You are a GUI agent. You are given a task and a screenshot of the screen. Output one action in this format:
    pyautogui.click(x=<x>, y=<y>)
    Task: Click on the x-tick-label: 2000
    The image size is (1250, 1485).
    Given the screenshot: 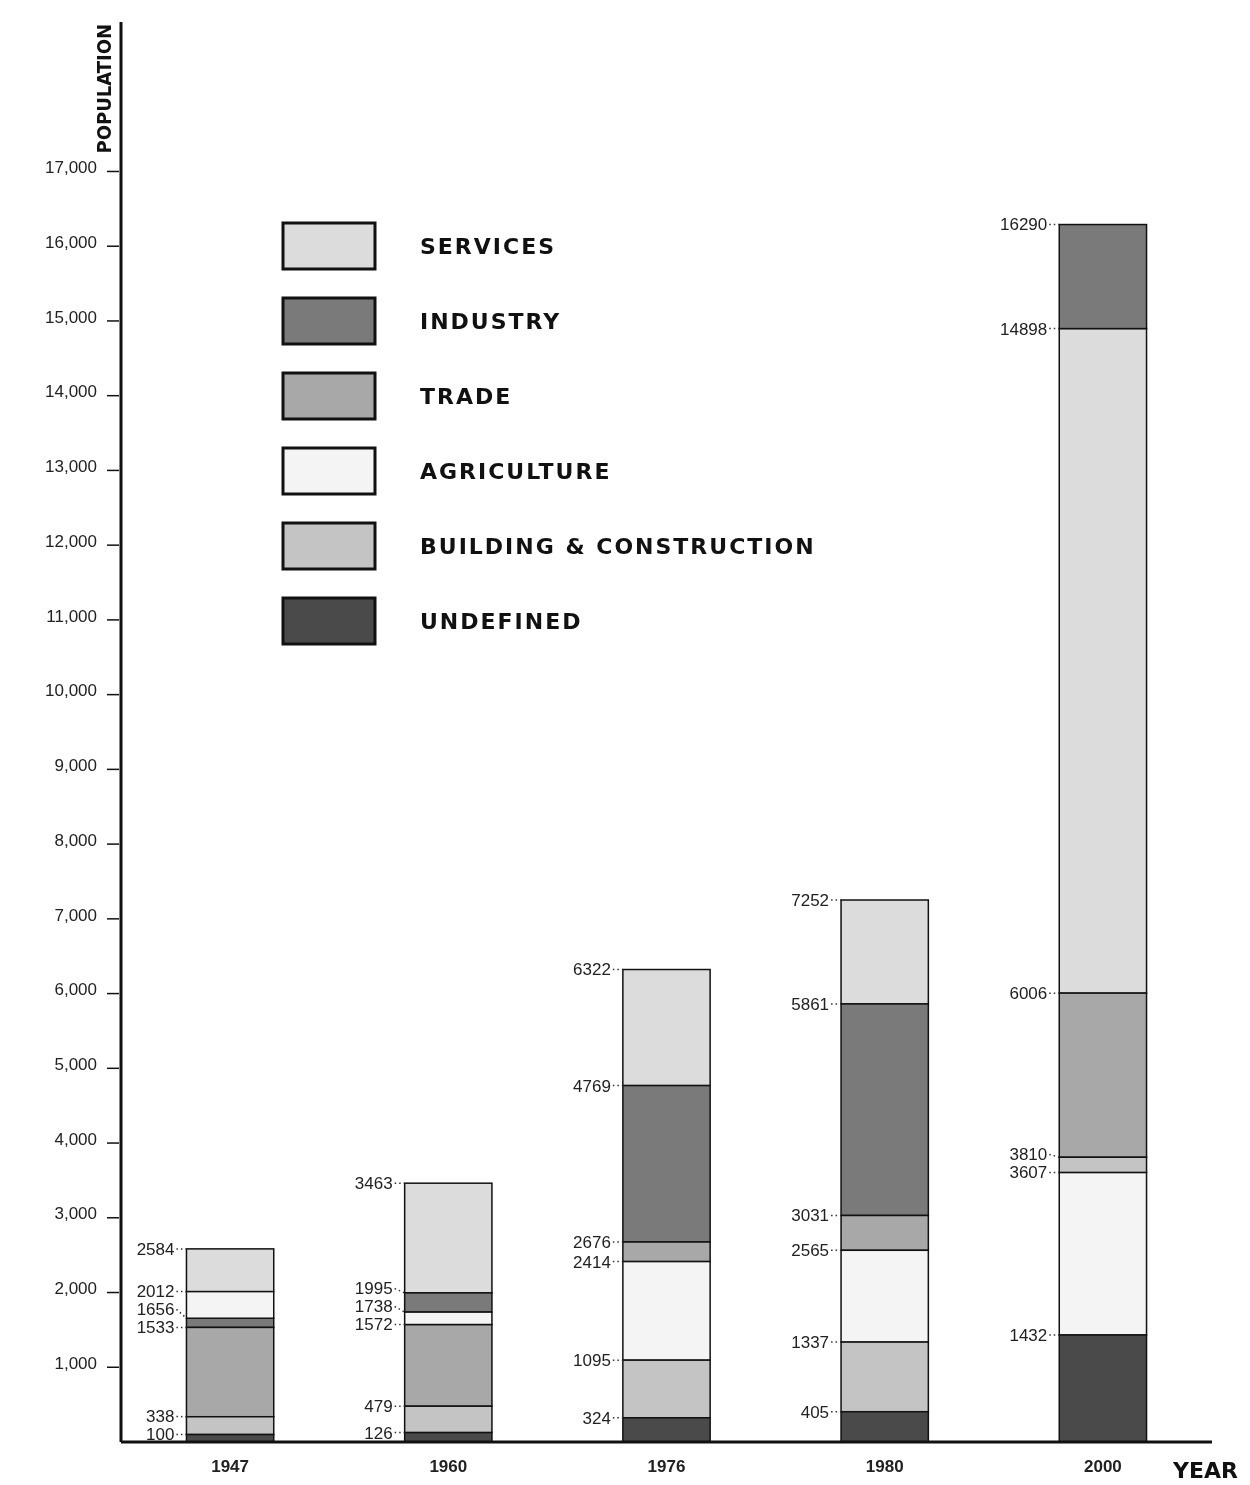 What is the action you would take?
    pyautogui.click(x=1102, y=1466)
    